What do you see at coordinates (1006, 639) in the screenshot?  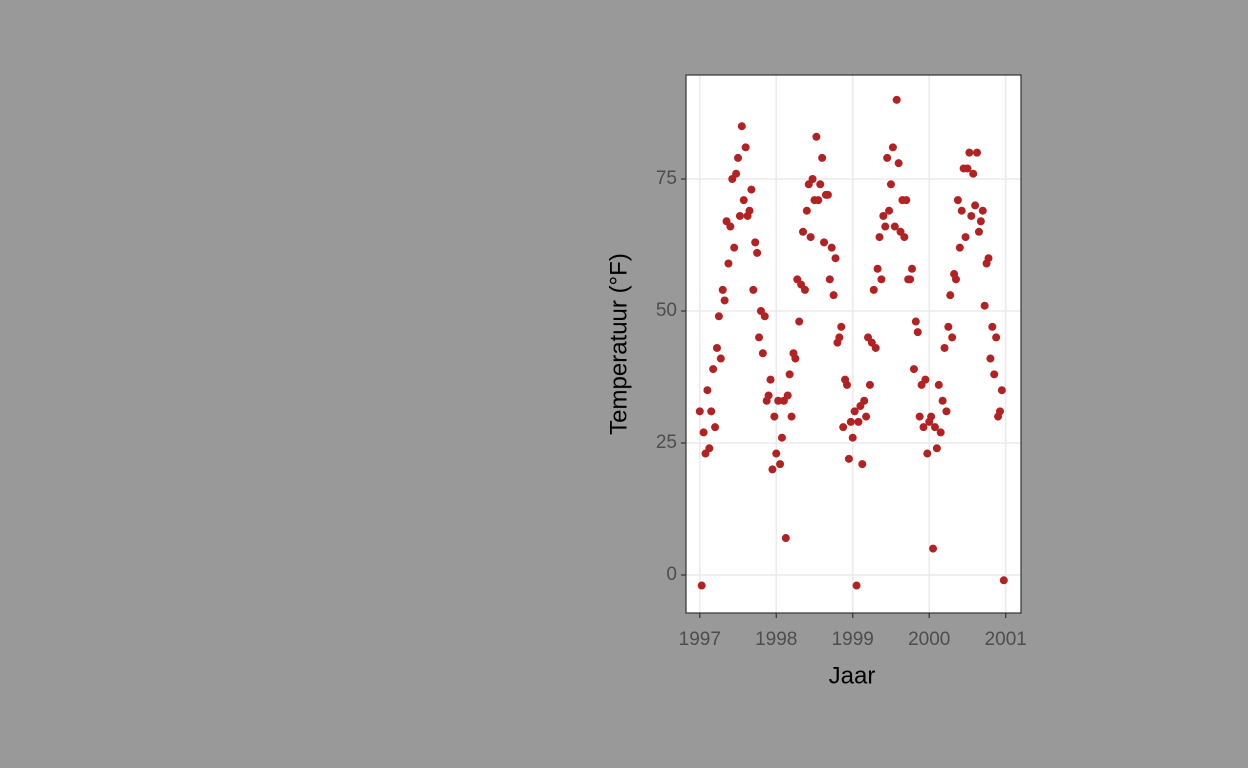 I see `x-tick-label: 2001` at bounding box center [1006, 639].